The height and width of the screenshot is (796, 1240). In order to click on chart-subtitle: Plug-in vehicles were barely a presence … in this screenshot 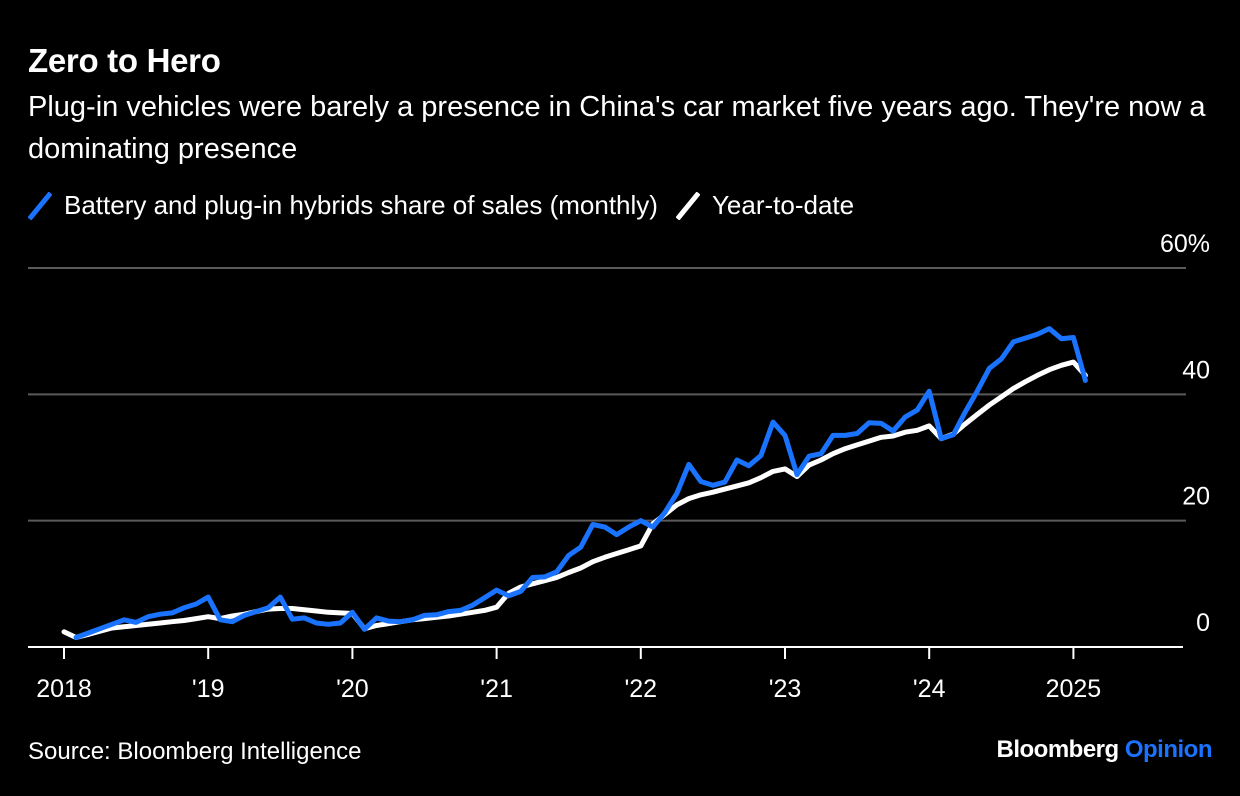, I will do `click(617, 128)`.